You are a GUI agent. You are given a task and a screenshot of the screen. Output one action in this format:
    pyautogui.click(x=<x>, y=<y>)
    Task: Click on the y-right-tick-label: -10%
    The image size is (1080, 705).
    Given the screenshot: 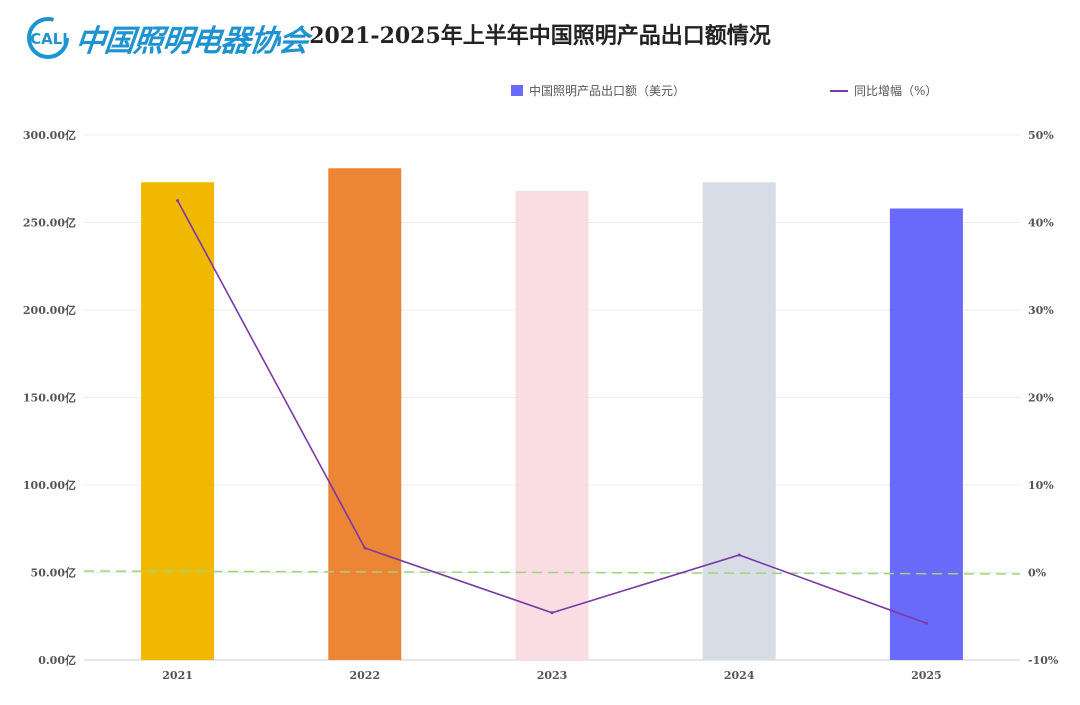 What is the action you would take?
    pyautogui.click(x=1043, y=660)
    